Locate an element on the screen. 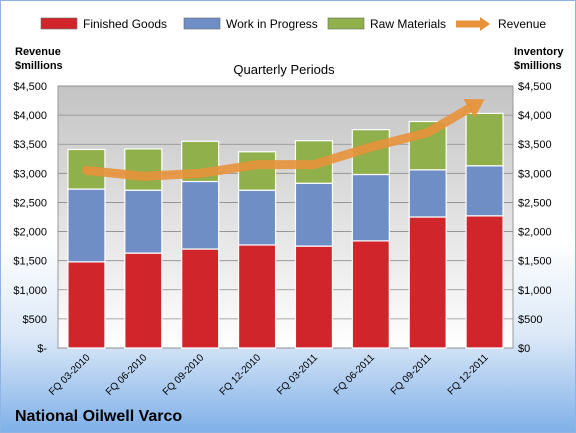 The width and height of the screenshot is (576, 433). left-tick-label: $2,500 is located at coordinates (30, 203).